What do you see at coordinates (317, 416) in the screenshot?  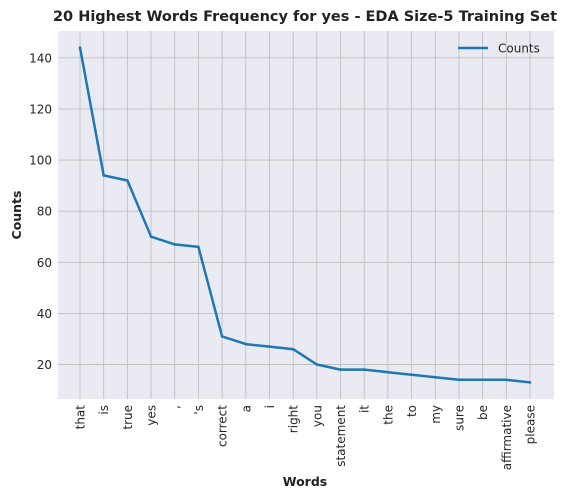 I see `x-tick-label: you` at bounding box center [317, 416].